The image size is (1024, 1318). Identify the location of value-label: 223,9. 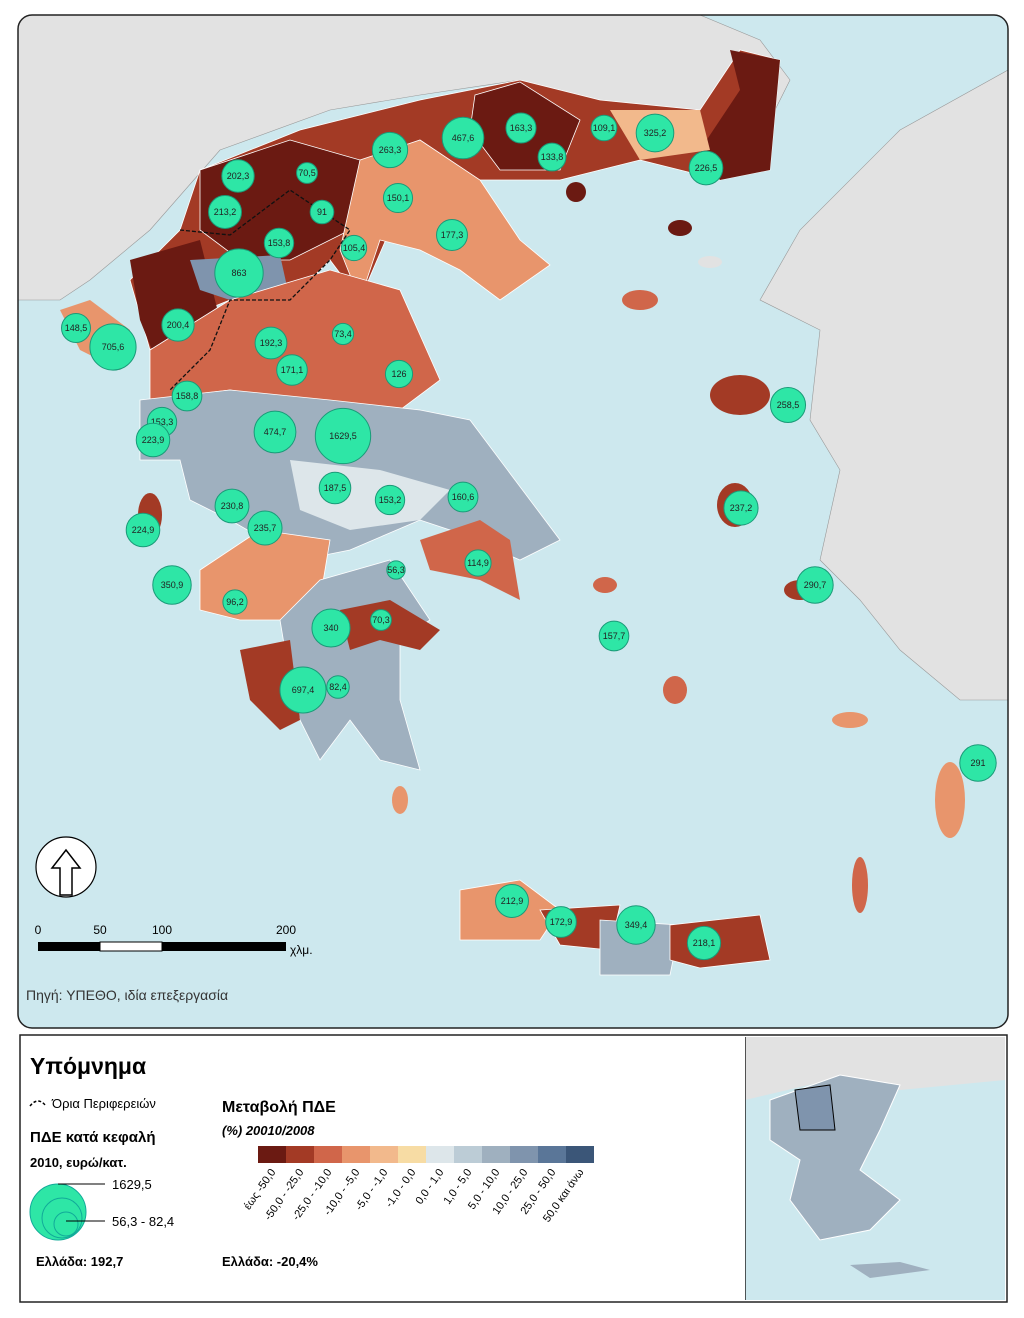
(153, 440).